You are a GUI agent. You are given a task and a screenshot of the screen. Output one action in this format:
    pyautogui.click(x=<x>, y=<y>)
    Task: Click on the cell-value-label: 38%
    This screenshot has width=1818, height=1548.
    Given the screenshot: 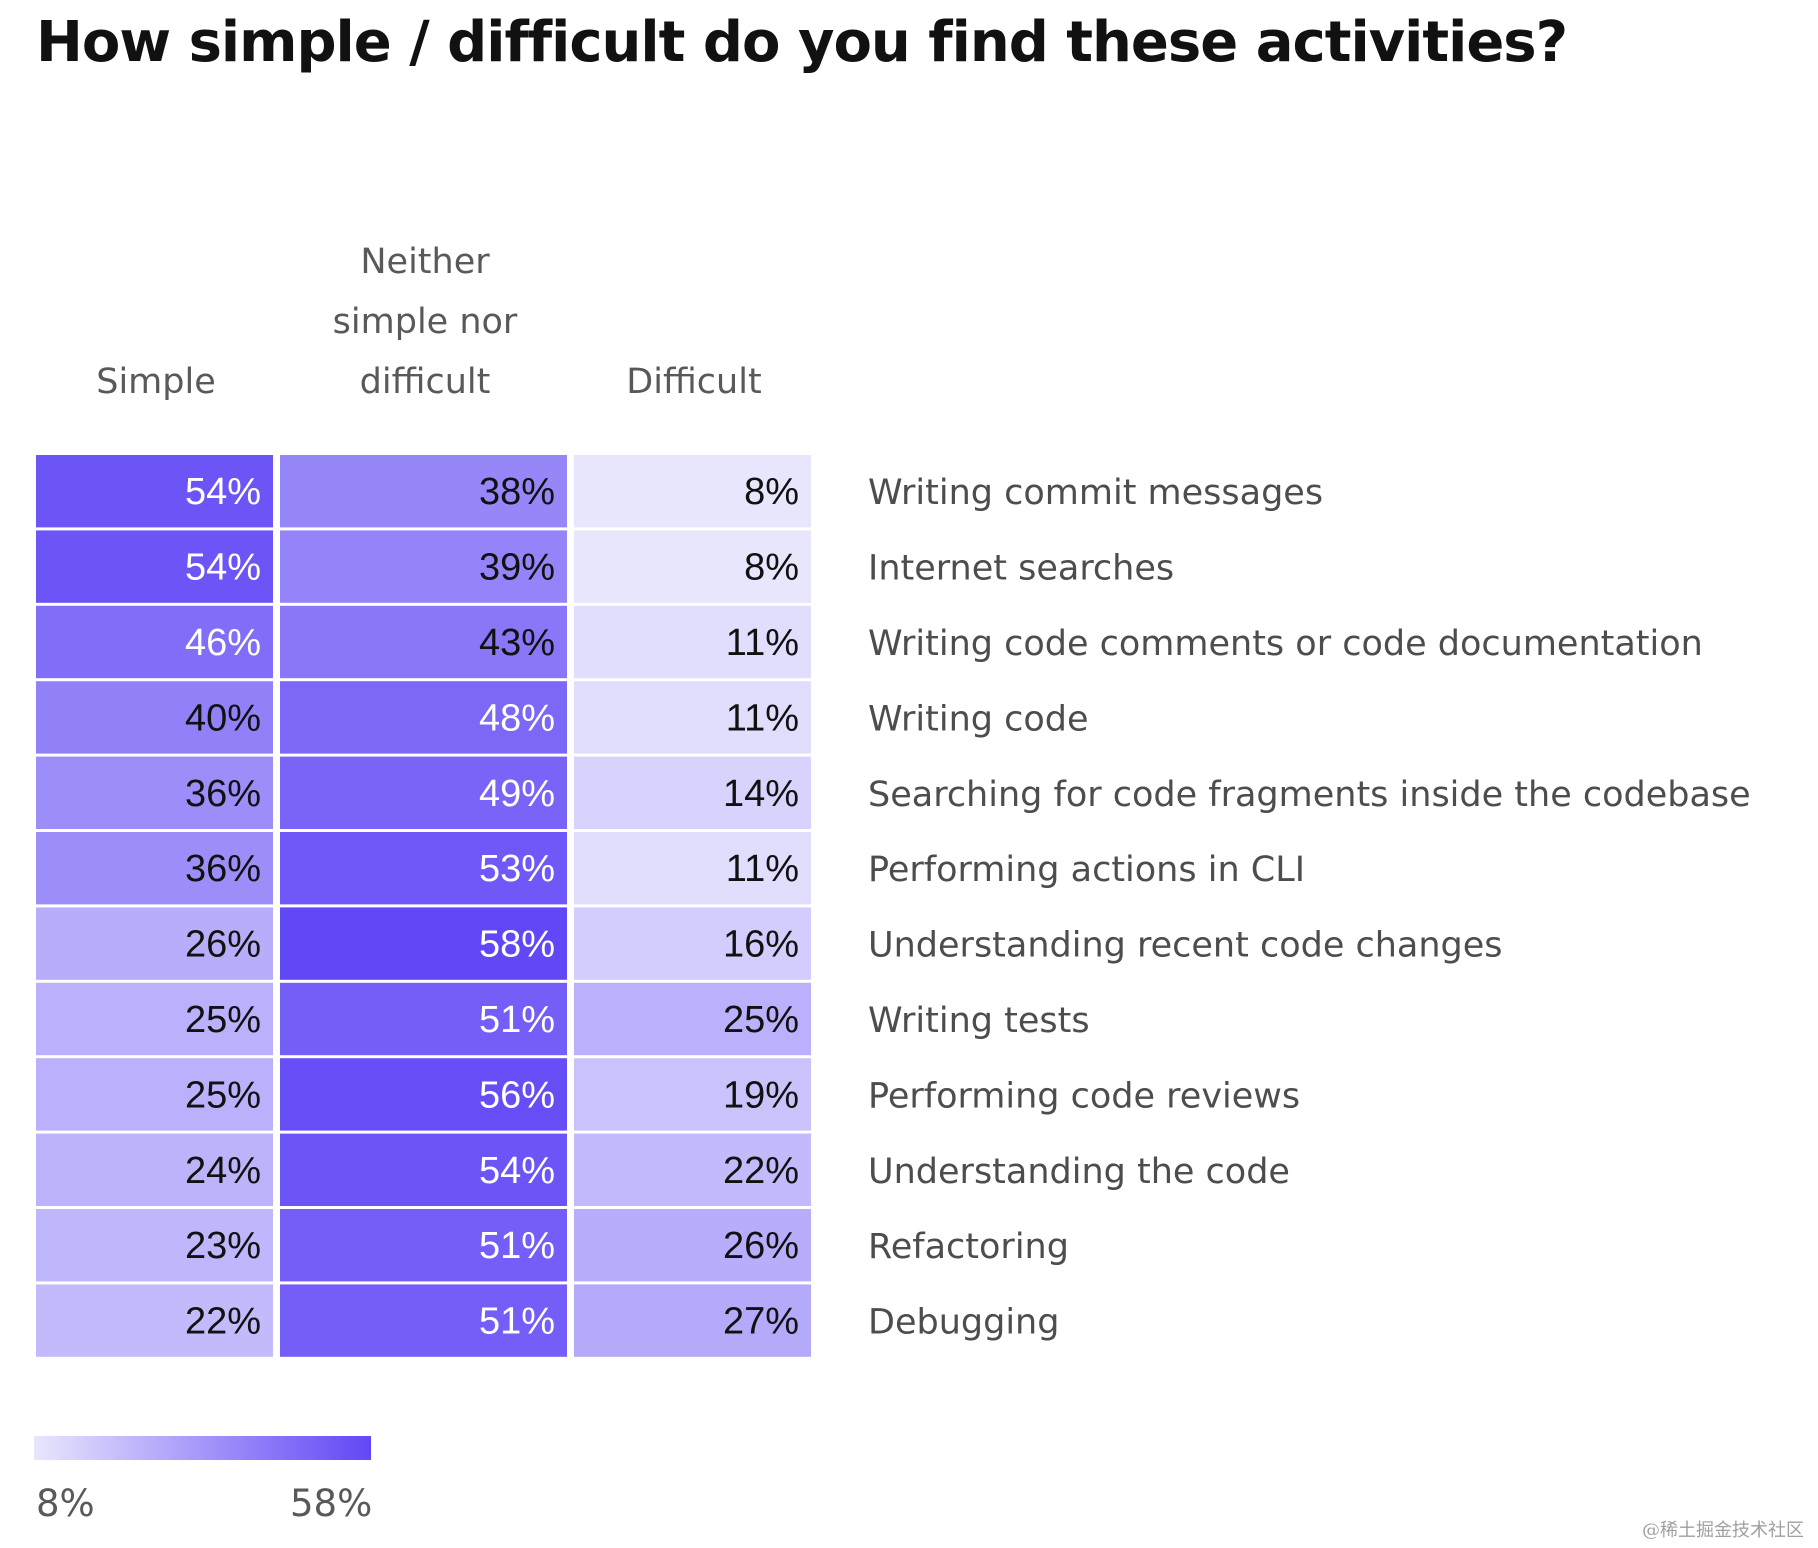 What is the action you would take?
    pyautogui.click(x=517, y=492)
    